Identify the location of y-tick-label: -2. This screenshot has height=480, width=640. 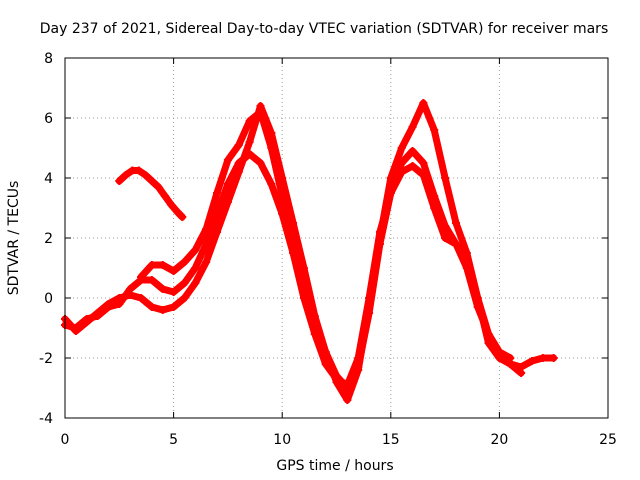
(46, 359).